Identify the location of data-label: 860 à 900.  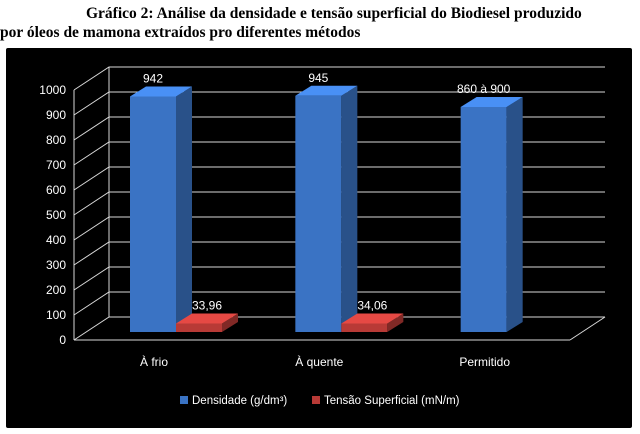
(484, 89).